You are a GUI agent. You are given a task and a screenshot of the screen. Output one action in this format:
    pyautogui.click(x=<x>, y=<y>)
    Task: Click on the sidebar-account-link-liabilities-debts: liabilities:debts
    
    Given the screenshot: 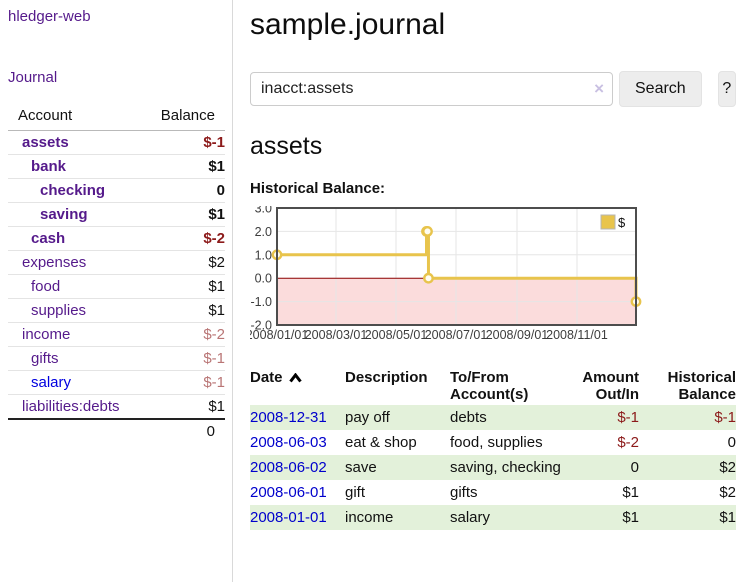 What is the action you would take?
    pyautogui.click(x=71, y=406)
    